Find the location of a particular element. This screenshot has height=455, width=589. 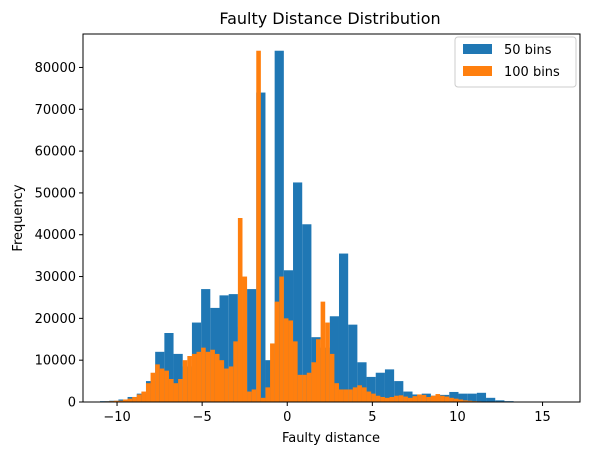

x-tick-label: 0 is located at coordinates (287, 417).